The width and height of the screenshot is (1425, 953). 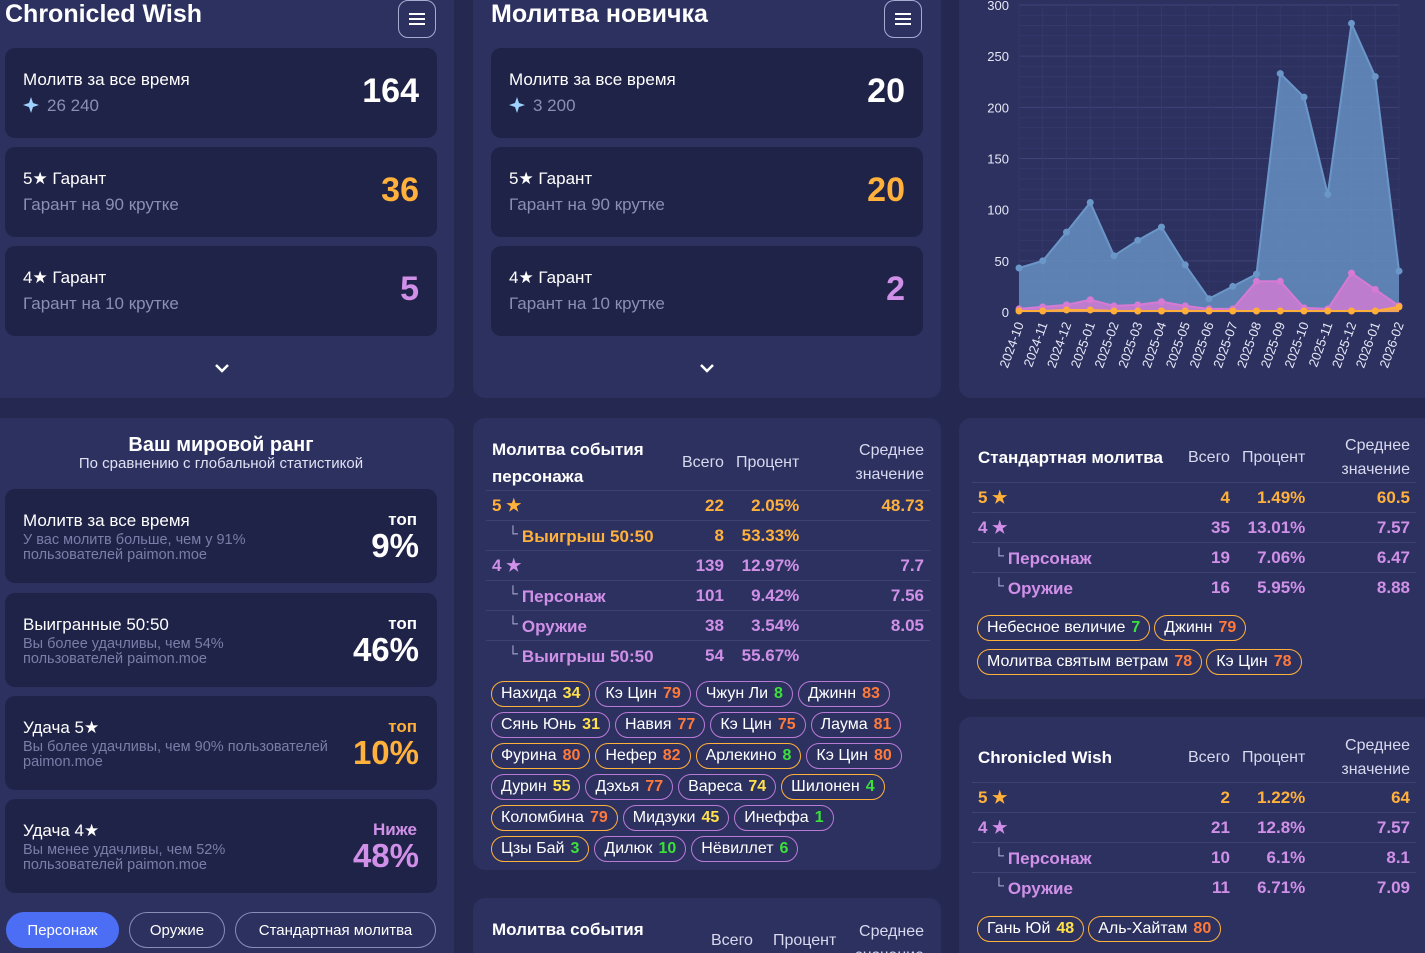 What do you see at coordinates (1273, 497) in the screenshot?
I see `row-pct: 1.49%` at bounding box center [1273, 497].